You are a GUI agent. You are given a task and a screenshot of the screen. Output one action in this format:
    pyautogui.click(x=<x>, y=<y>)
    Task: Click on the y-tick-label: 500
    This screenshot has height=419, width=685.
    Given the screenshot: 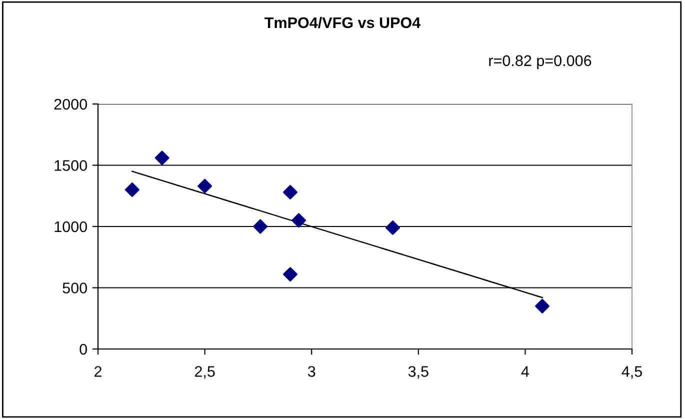 What is the action you would take?
    pyautogui.click(x=74, y=288)
    